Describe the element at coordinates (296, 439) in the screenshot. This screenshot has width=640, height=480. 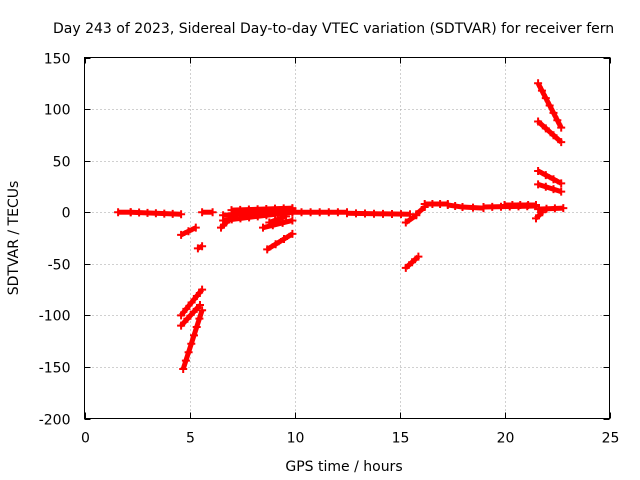
I see `x-tick-label: 10` at that location.